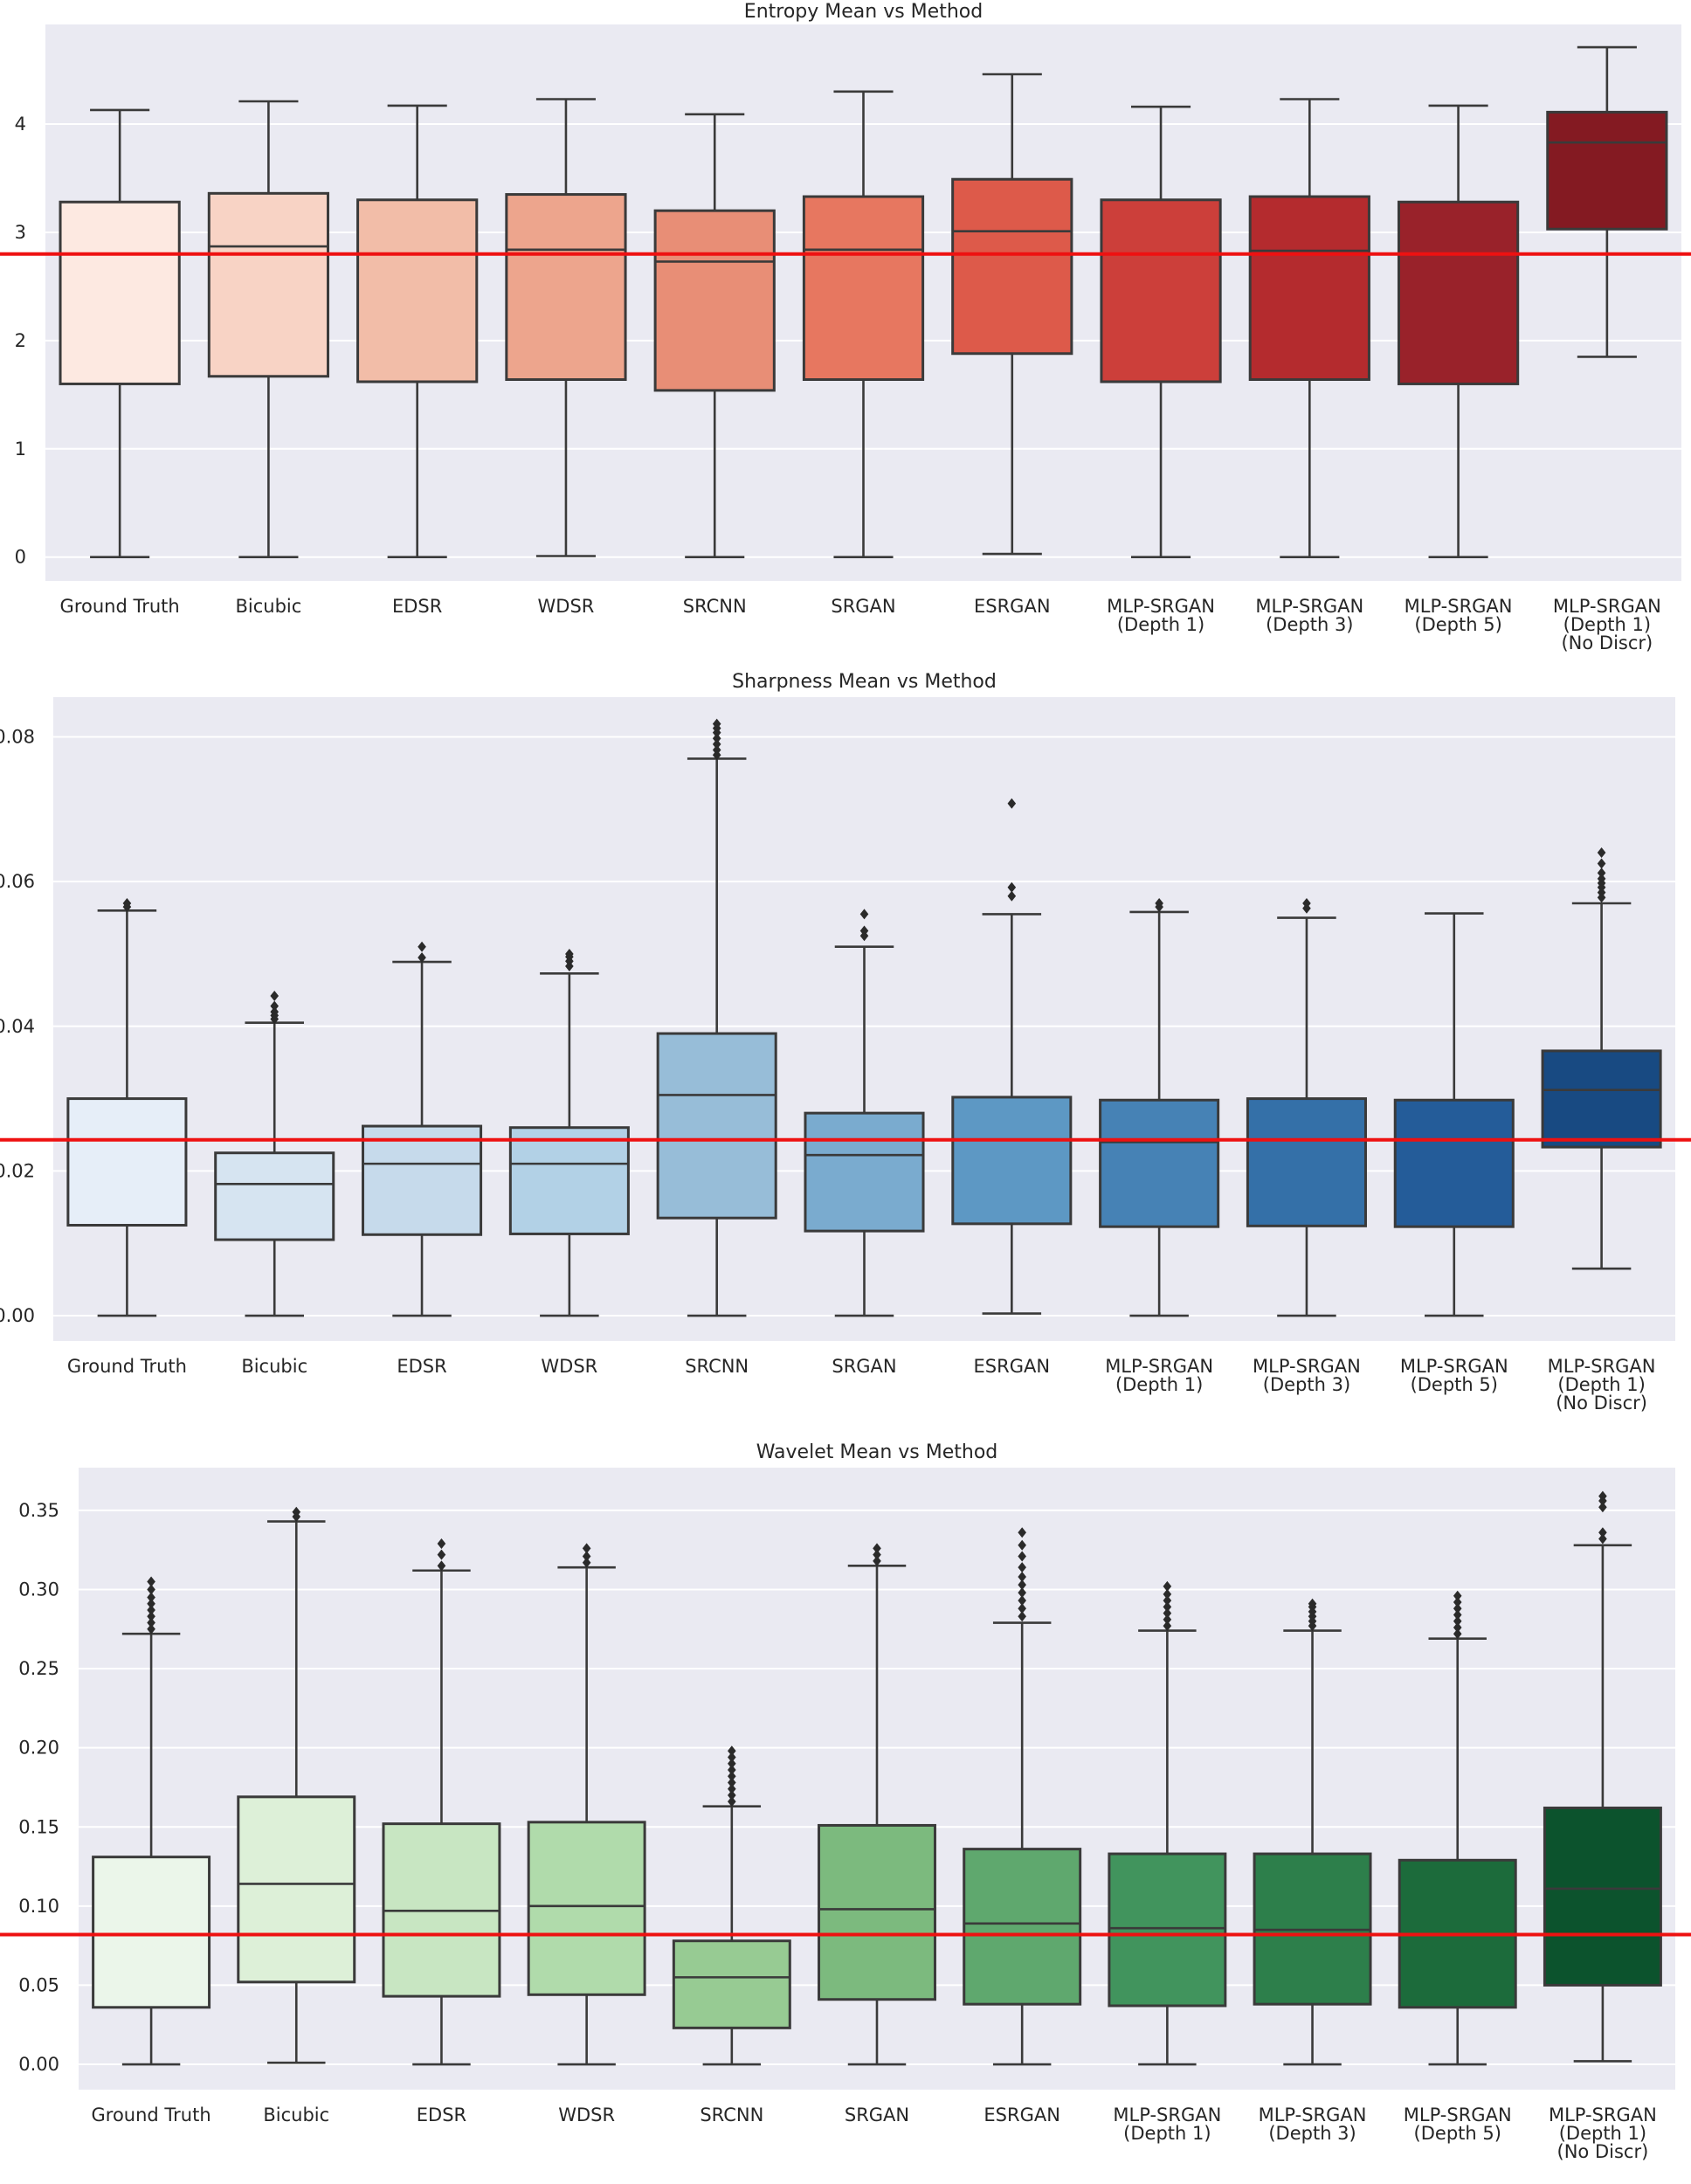 The image size is (1691, 2184). What do you see at coordinates (38, 1984) in the screenshot?
I see `y-tick-label: 0.05` at bounding box center [38, 1984].